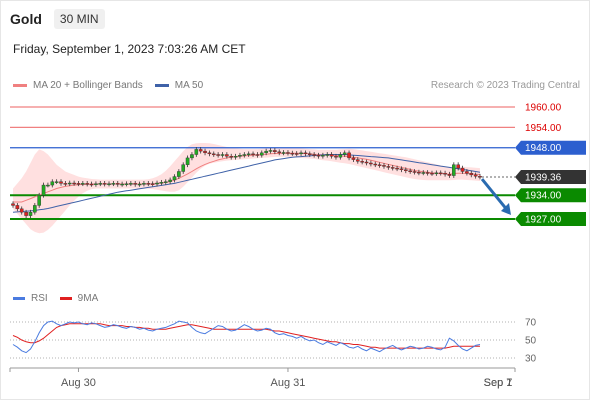 The image size is (590, 400). I want to click on rsi-level-label: 30, so click(531, 359).